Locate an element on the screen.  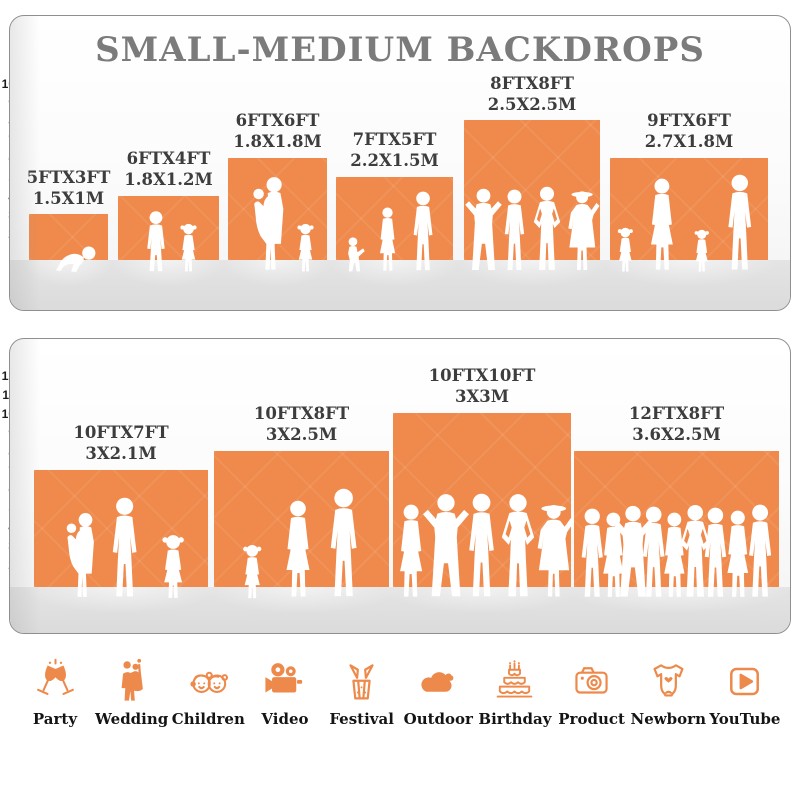
video-icon is located at coordinates (284, 681).